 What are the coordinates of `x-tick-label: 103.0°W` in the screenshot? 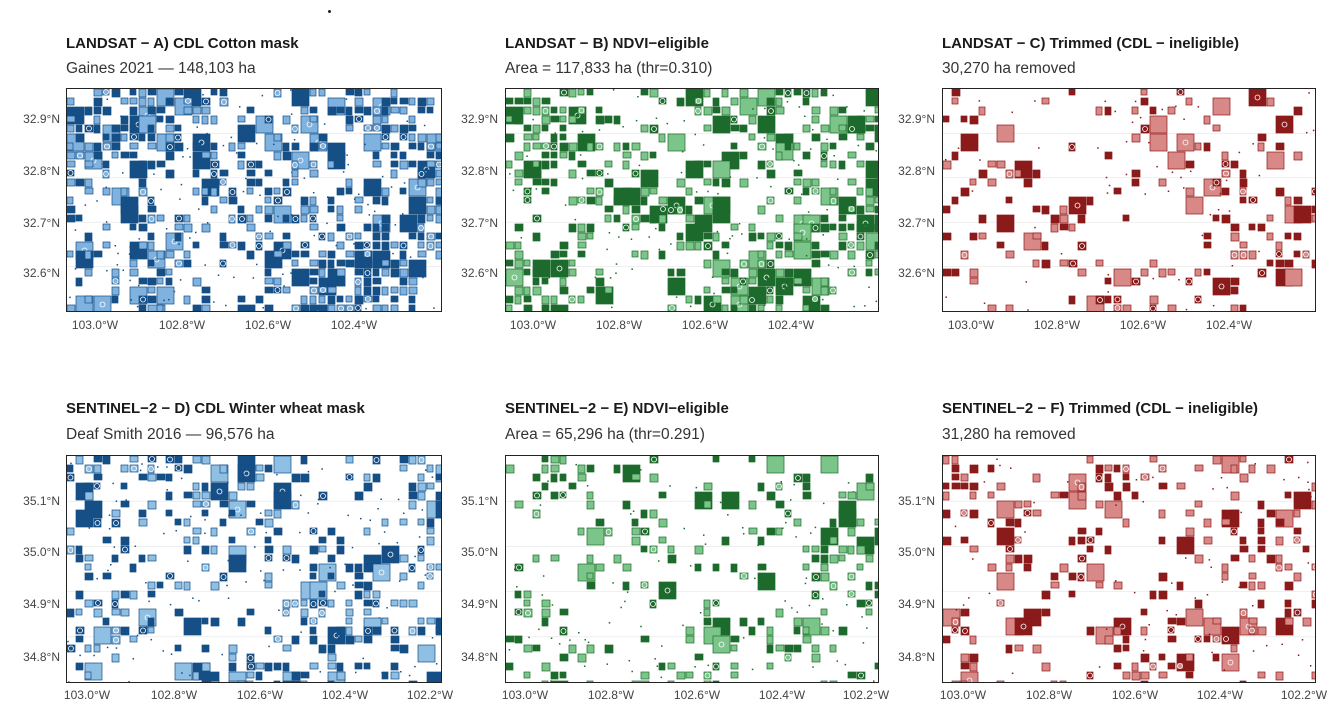 It's located at (971, 325).